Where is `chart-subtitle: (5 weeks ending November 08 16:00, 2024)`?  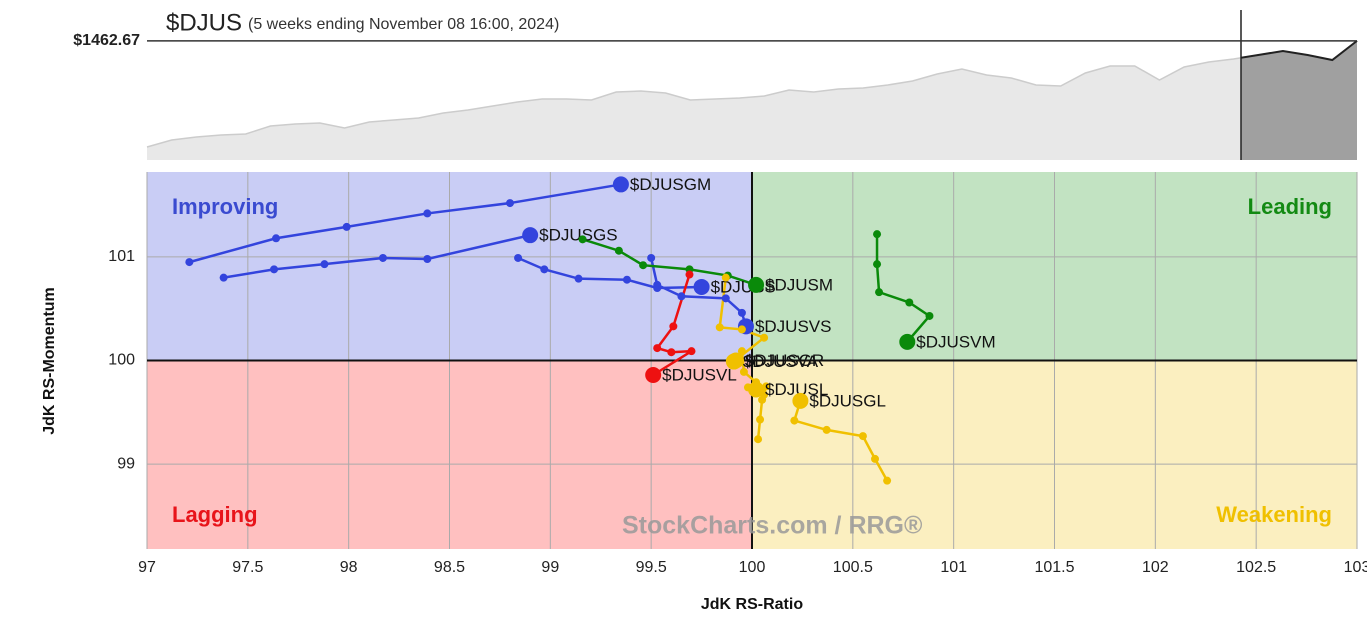
chart-subtitle: (5 weeks ending November 08 16:00, 2024) is located at coordinates (403, 24).